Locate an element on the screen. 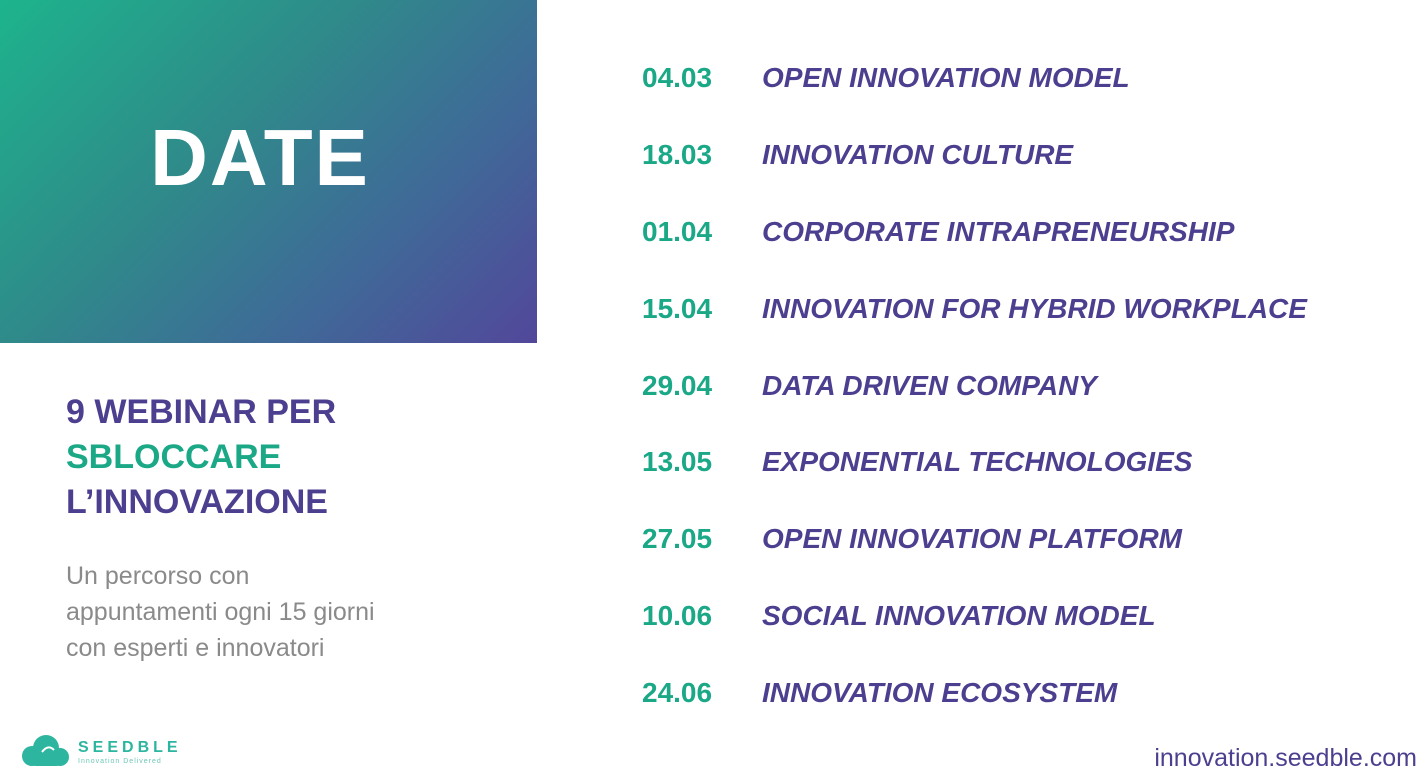 Image resolution: width=1425 pixels, height=780 pixels. cloud-logo-icon is located at coordinates (45, 752).